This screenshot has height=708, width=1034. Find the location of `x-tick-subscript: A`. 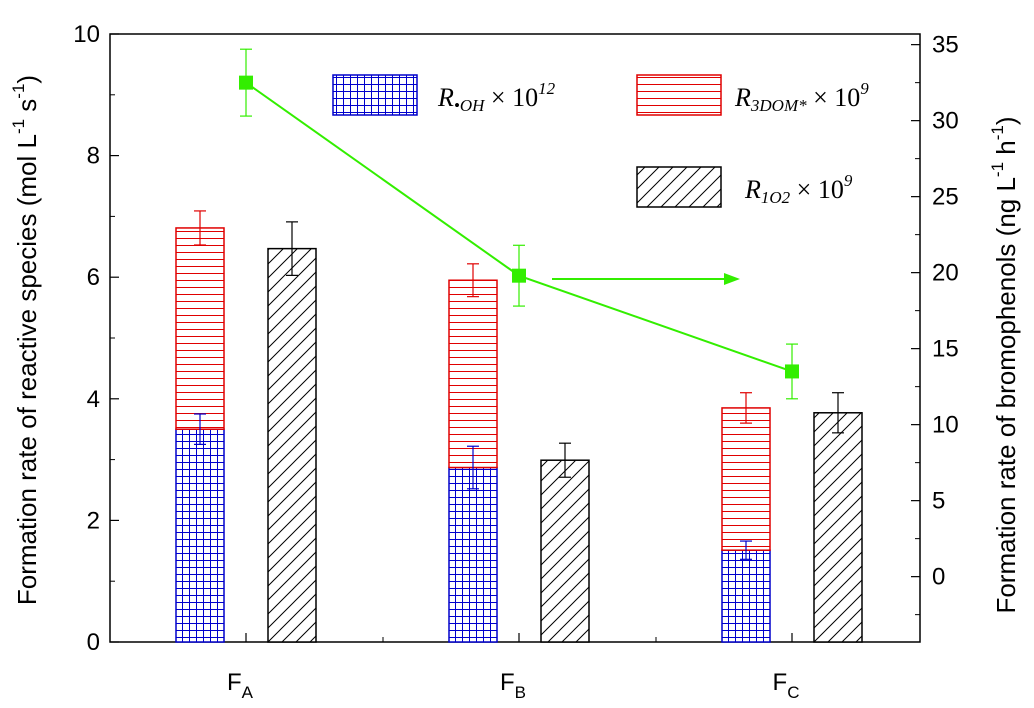

x-tick-subscript: A is located at coordinates (248, 692).